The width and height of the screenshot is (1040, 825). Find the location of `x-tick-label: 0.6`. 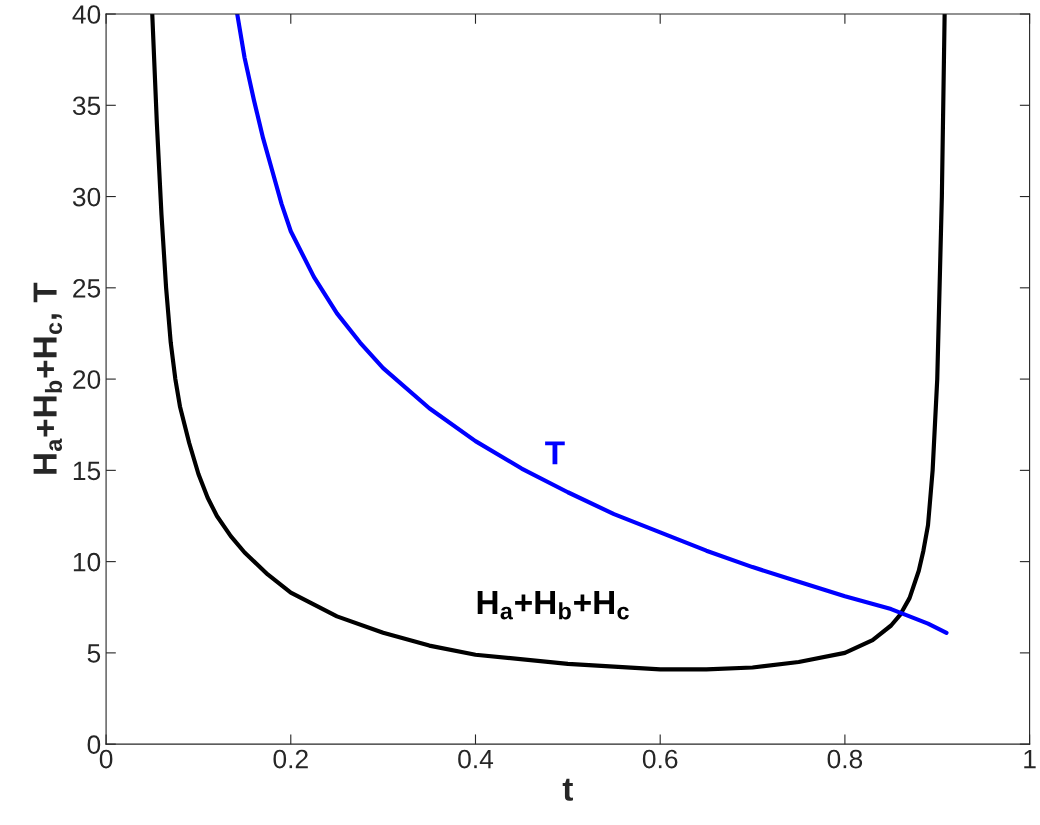

x-tick-label: 0.6 is located at coordinates (660, 759).